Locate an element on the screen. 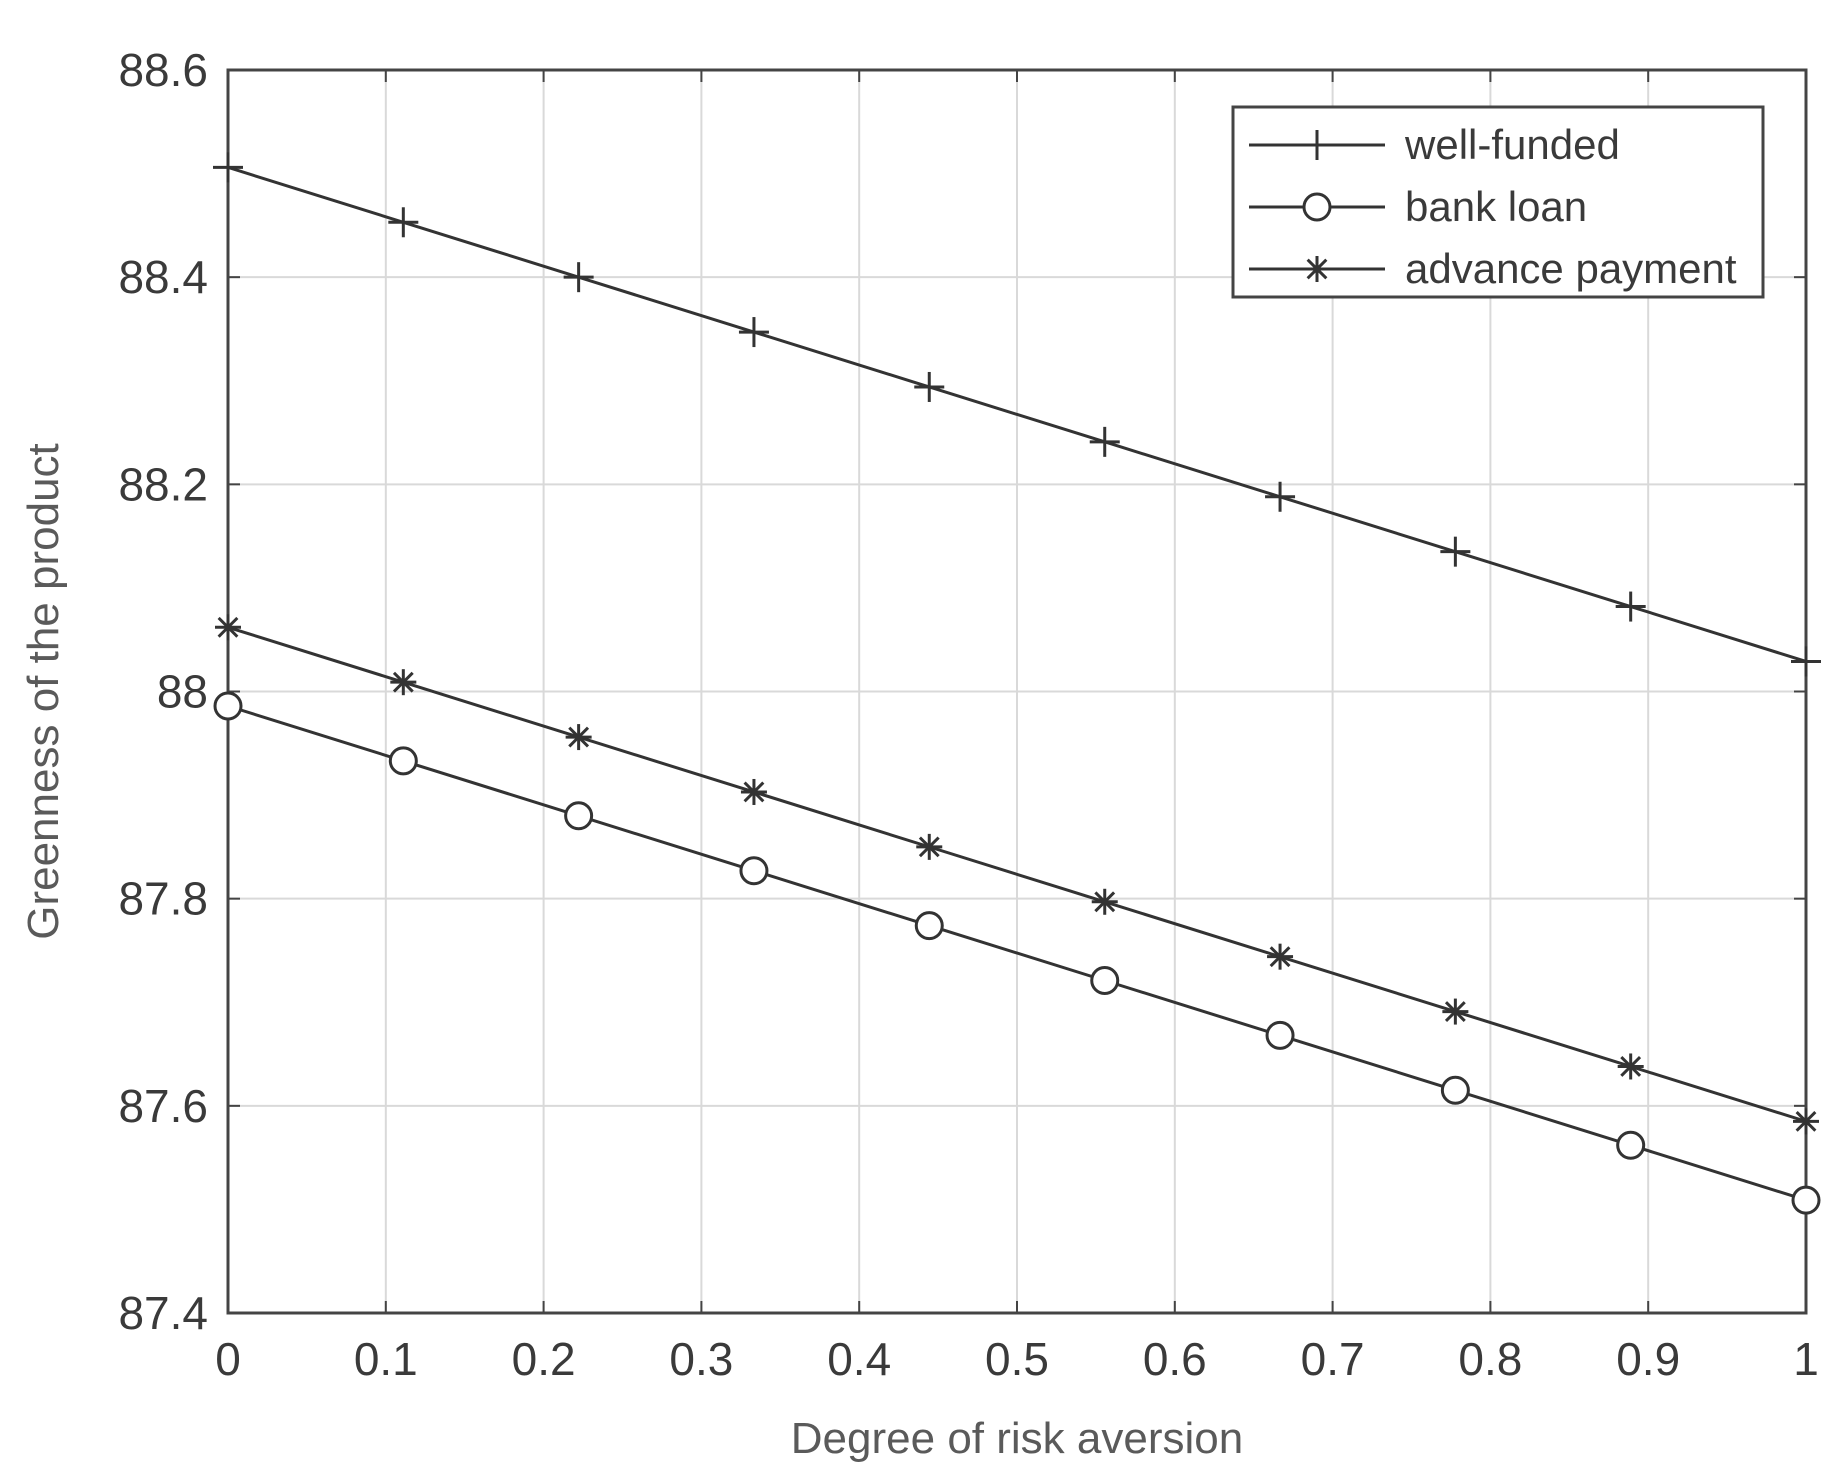  x-tick-label: 0.4 is located at coordinates (859, 1359).